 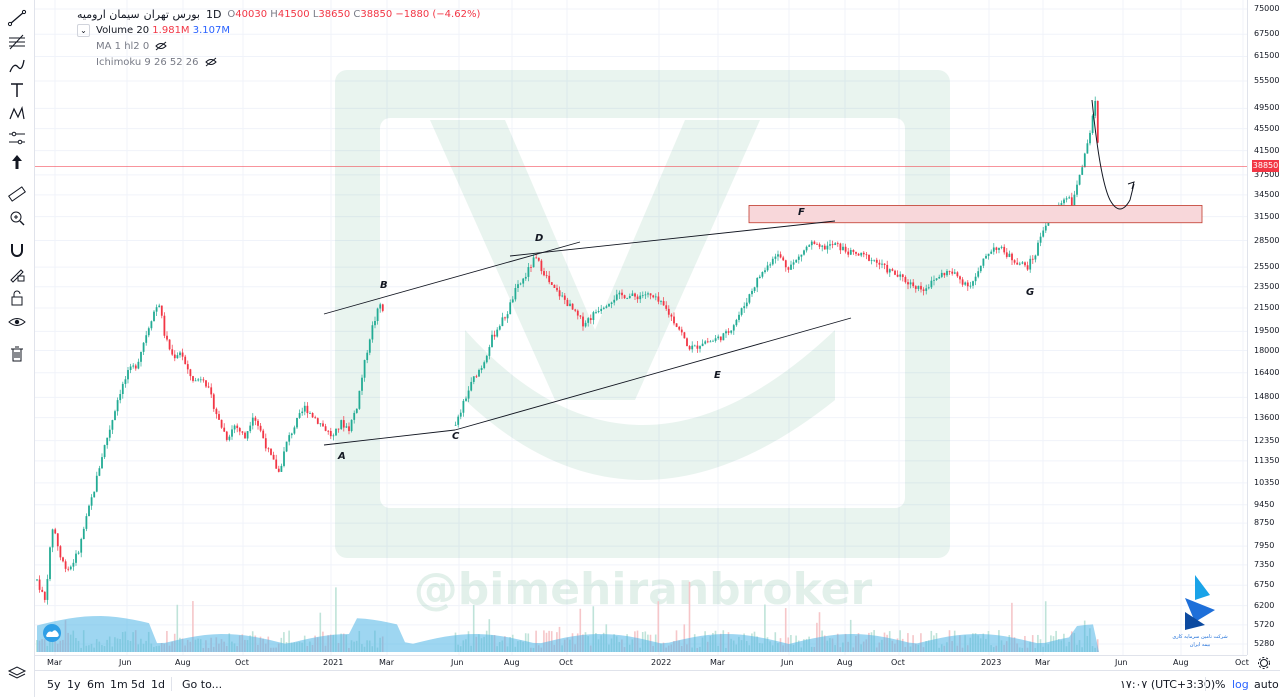 I want to click on cloud-badge, so click(x=52, y=633).